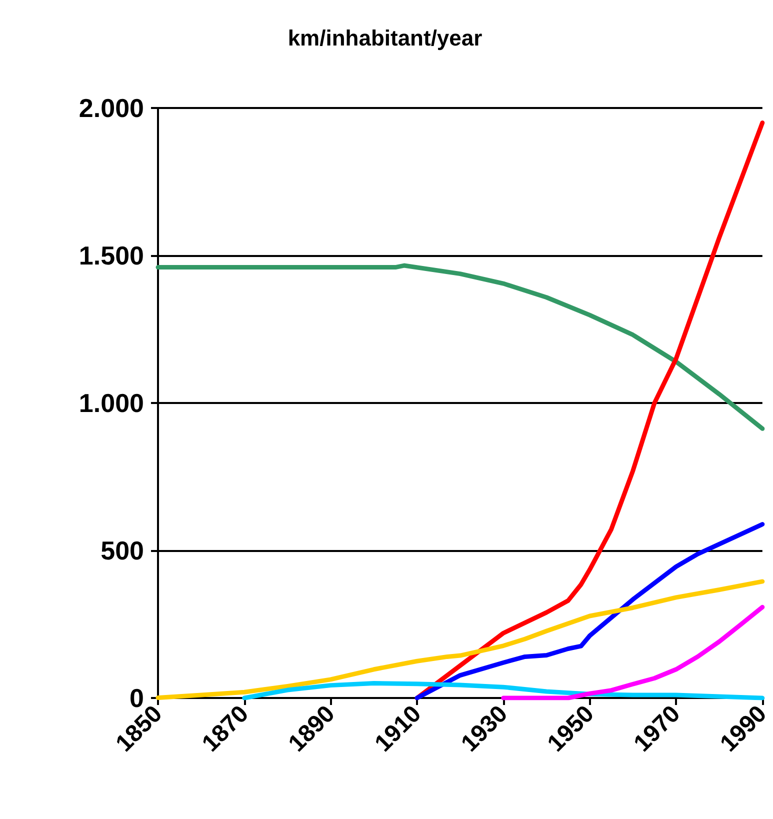 The width and height of the screenshot is (773, 819). I want to click on chart-title: km/inhabitant/year, so click(385, 38).